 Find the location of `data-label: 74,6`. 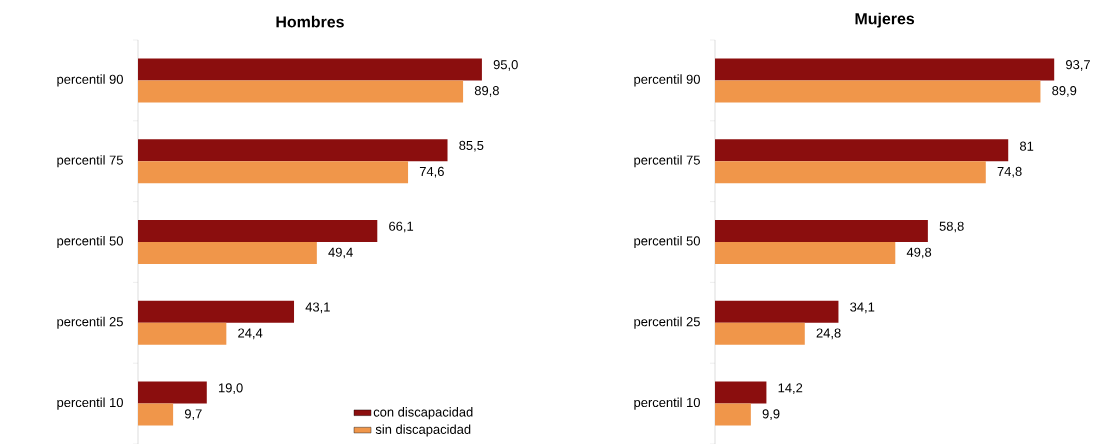

data-label: 74,6 is located at coordinates (431, 172).